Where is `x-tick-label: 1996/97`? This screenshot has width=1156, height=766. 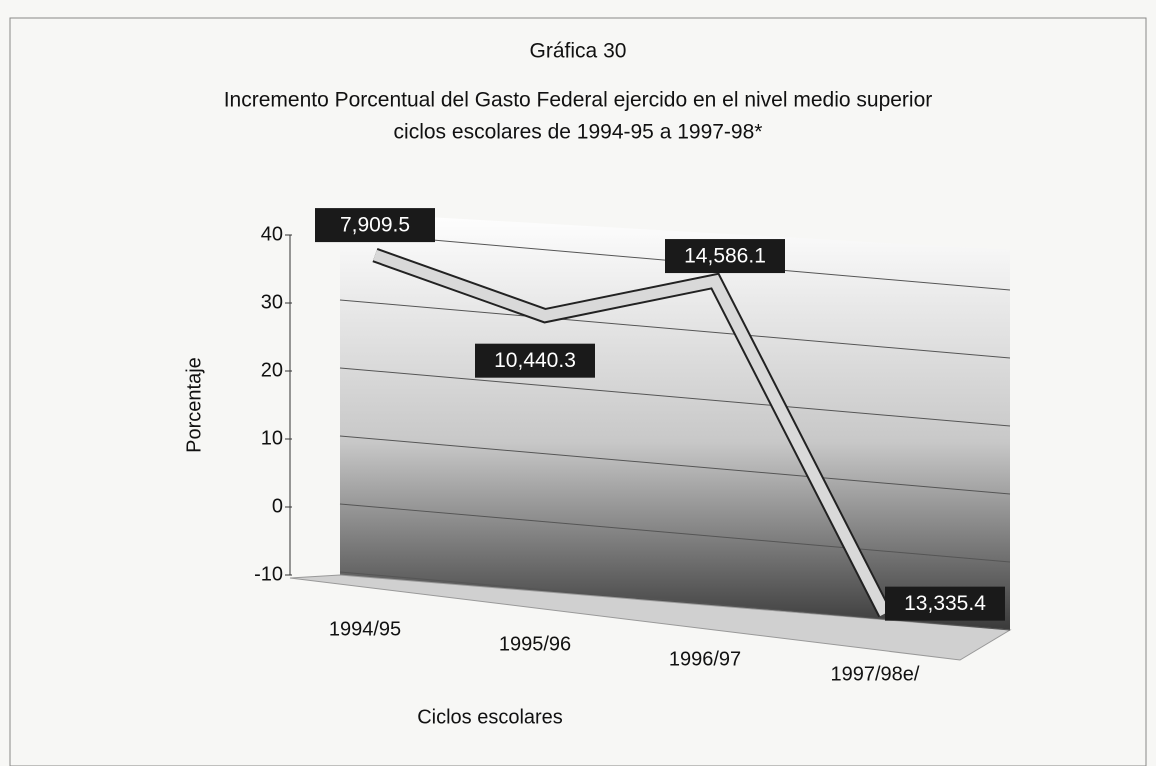 x-tick-label: 1996/97 is located at coordinates (705, 659).